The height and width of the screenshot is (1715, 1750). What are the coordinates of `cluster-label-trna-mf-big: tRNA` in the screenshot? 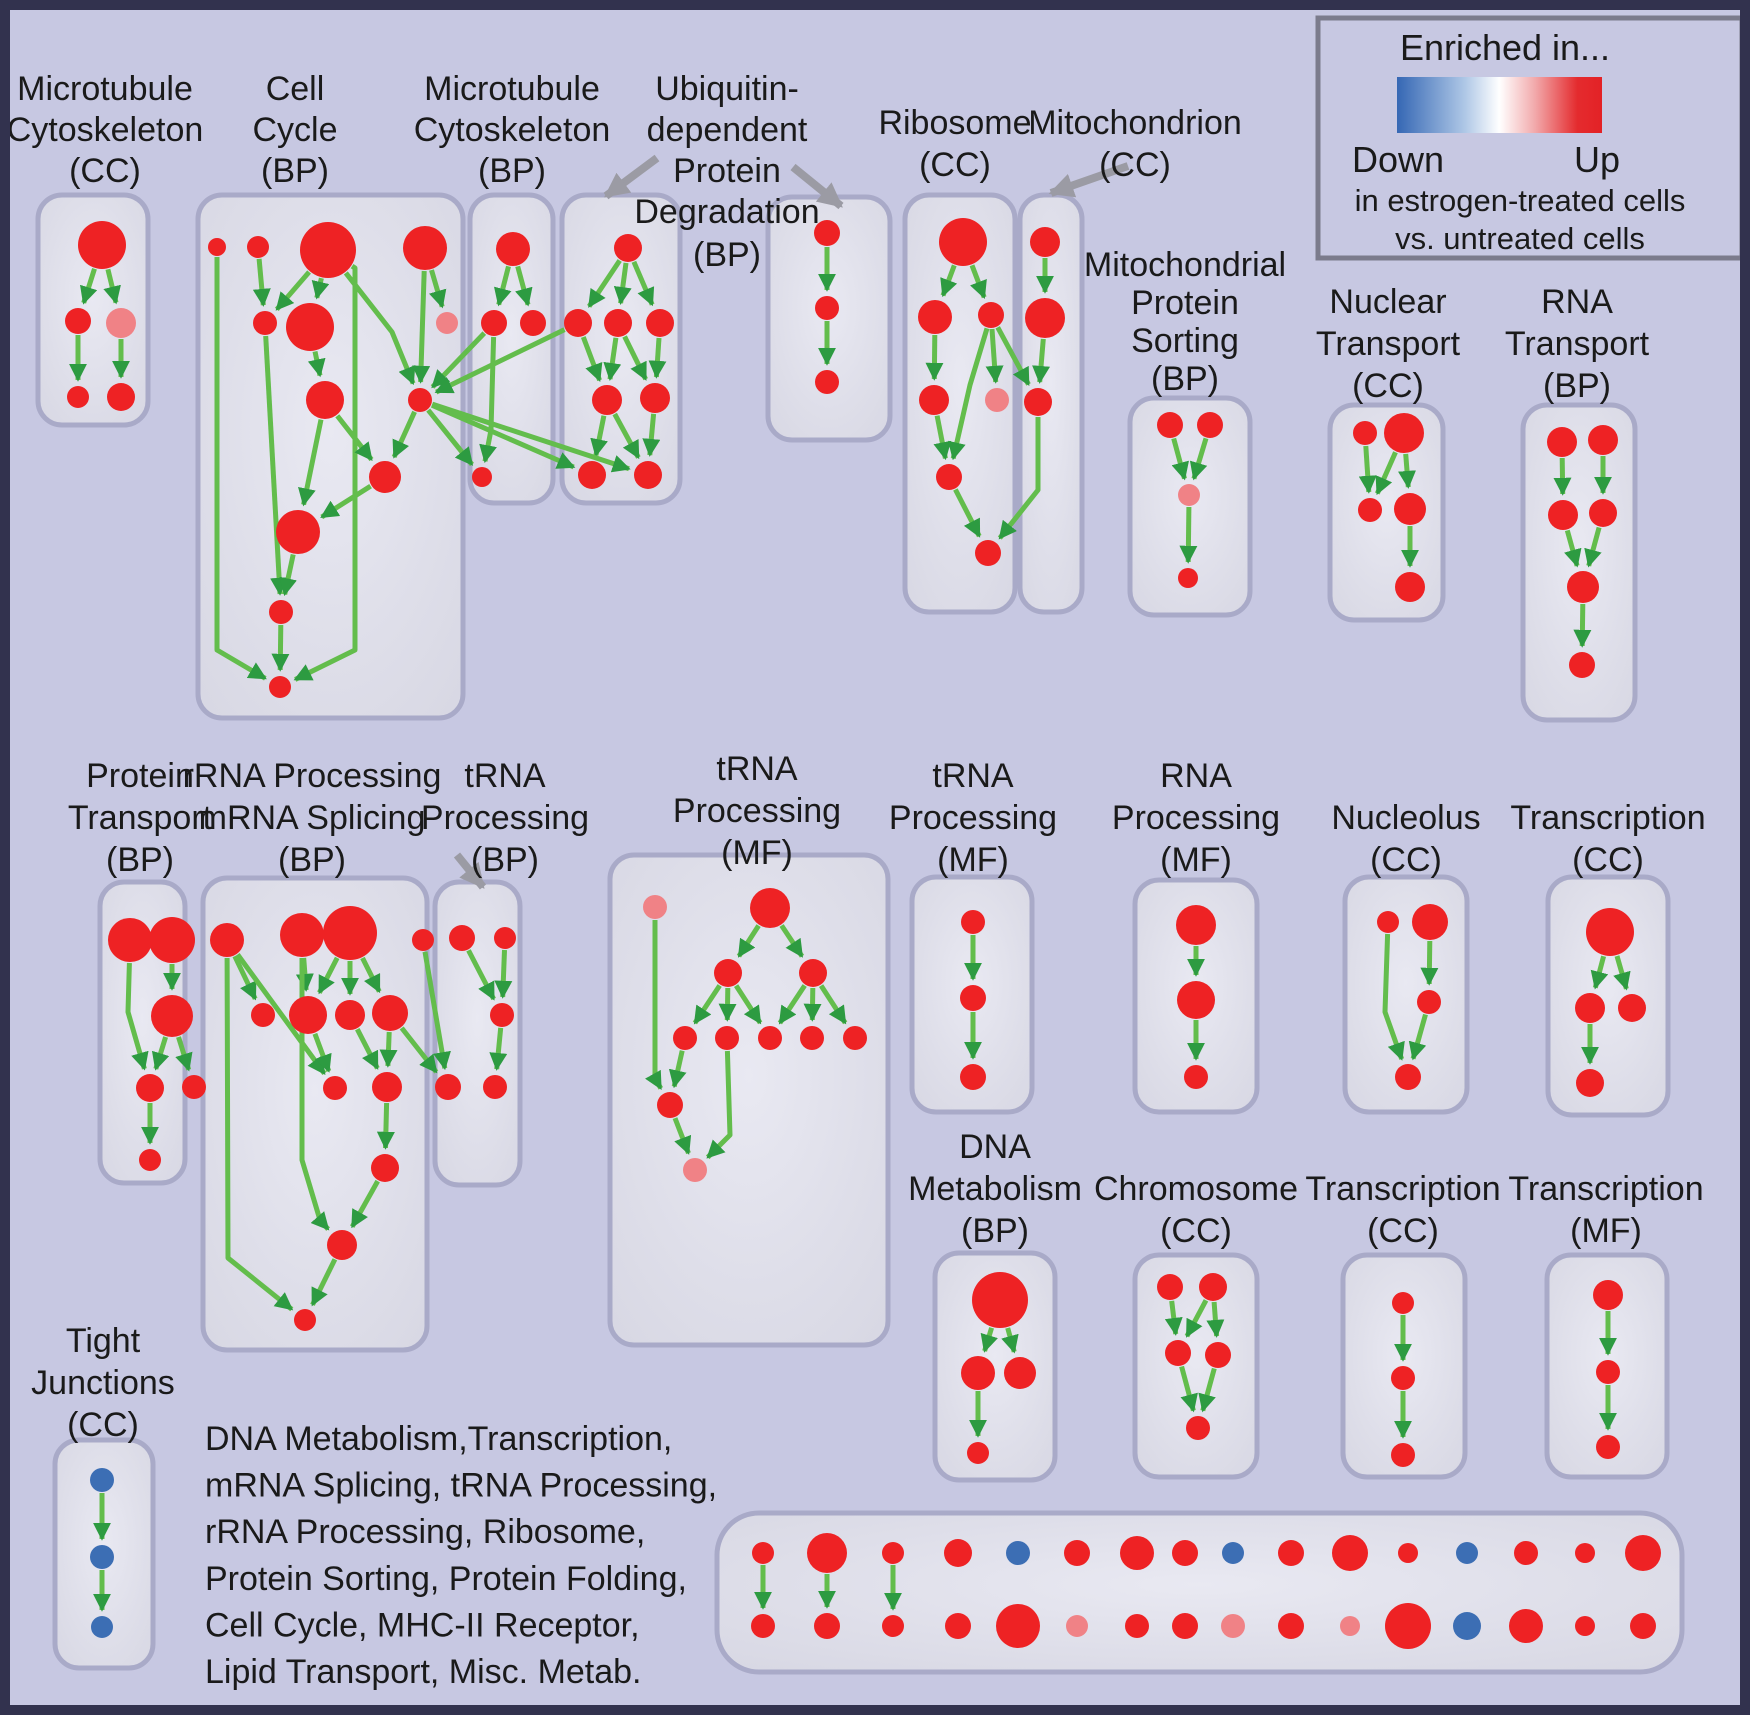 It's located at (757, 769).